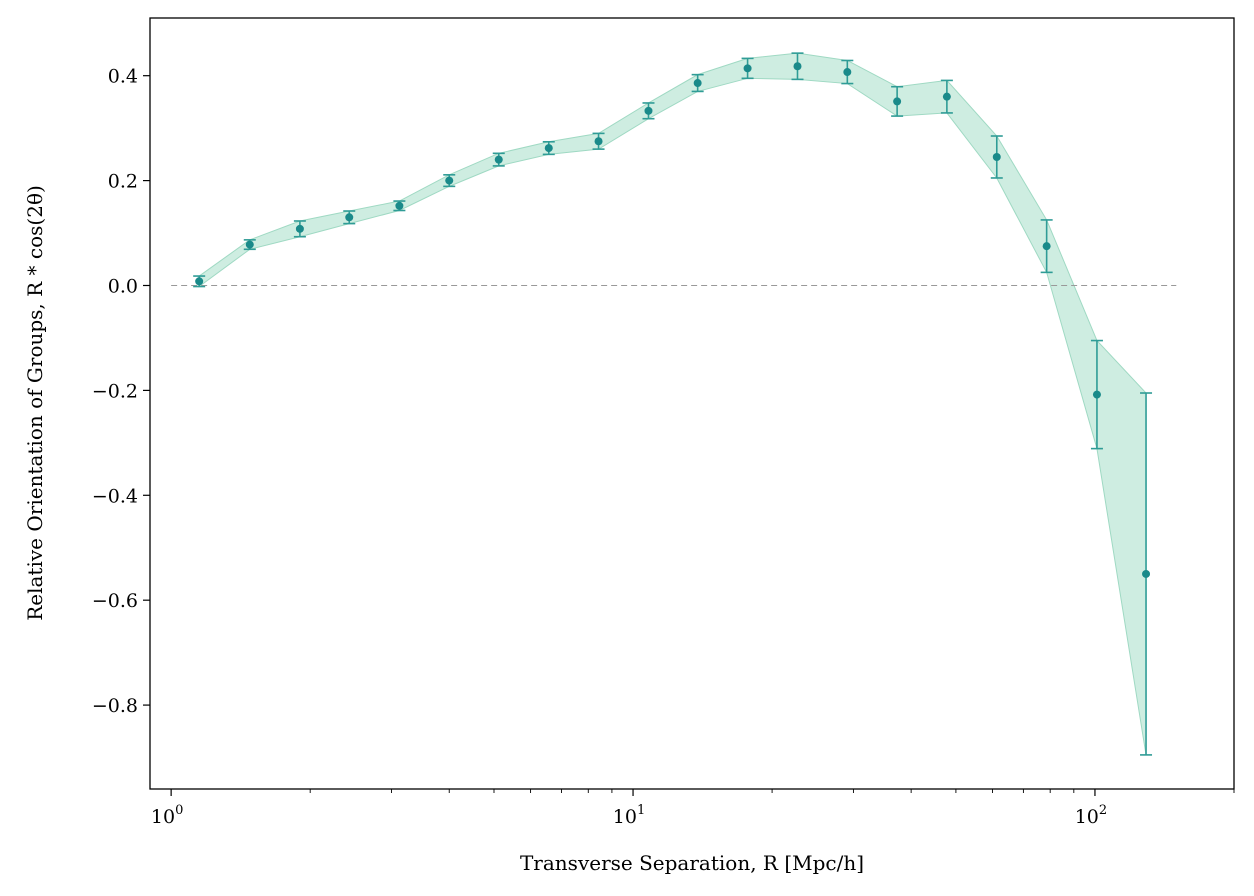  What do you see at coordinates (115, 706) in the screenshot?
I see `y-tick-label: −0.8` at bounding box center [115, 706].